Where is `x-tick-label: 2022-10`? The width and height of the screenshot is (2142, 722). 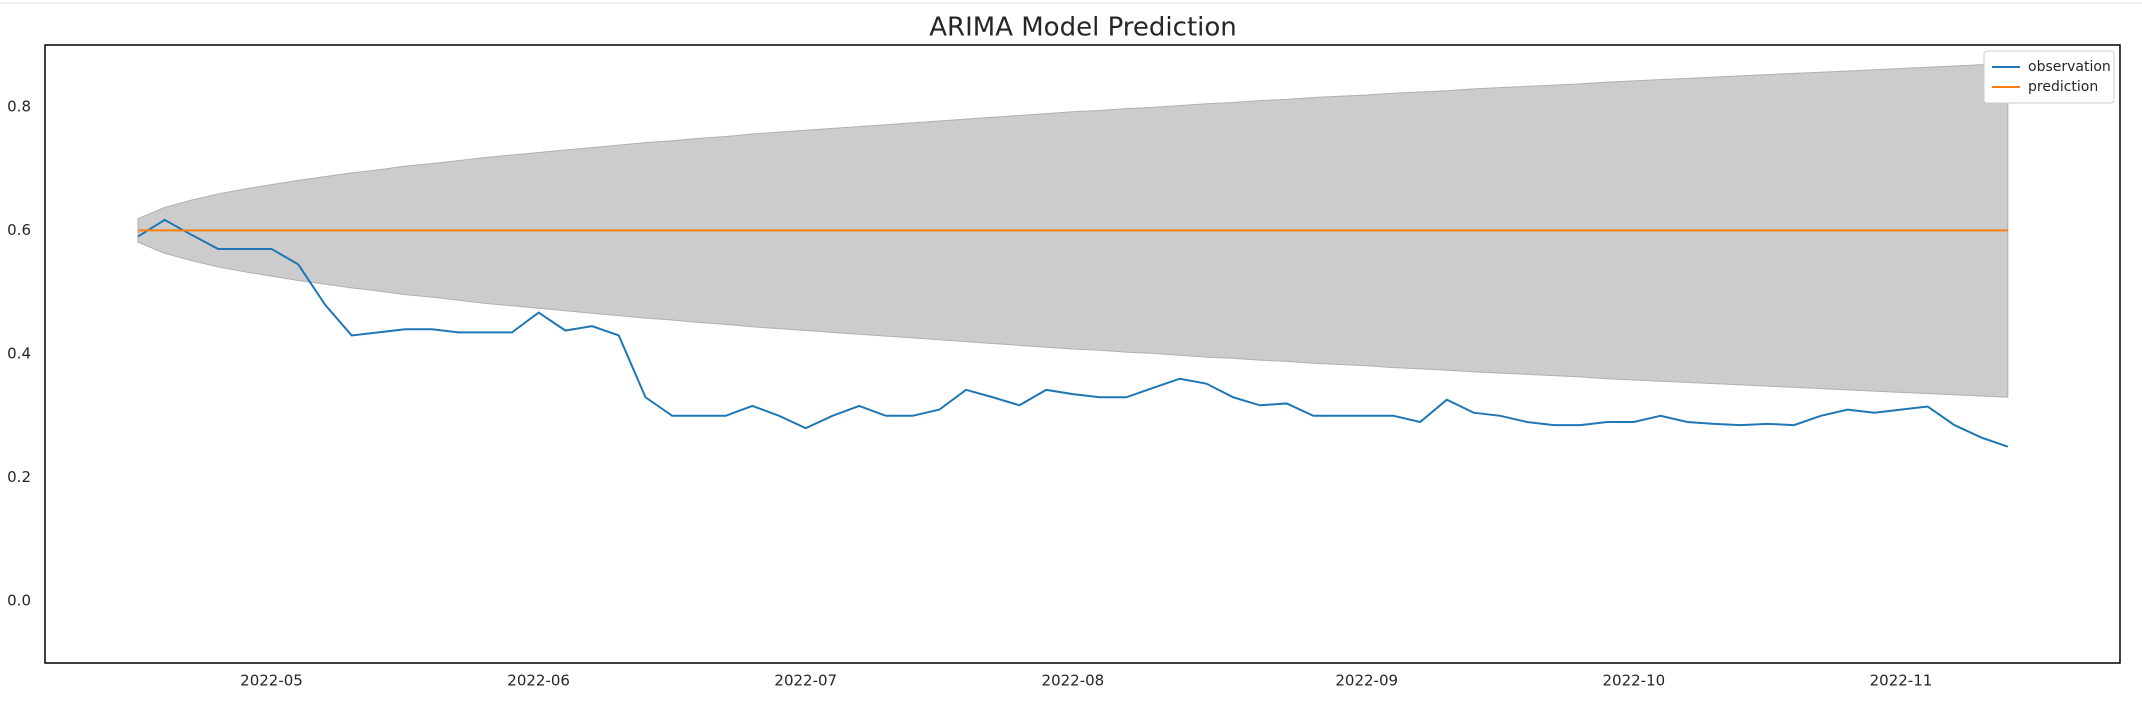
x-tick-label: 2022-10 is located at coordinates (1633, 681).